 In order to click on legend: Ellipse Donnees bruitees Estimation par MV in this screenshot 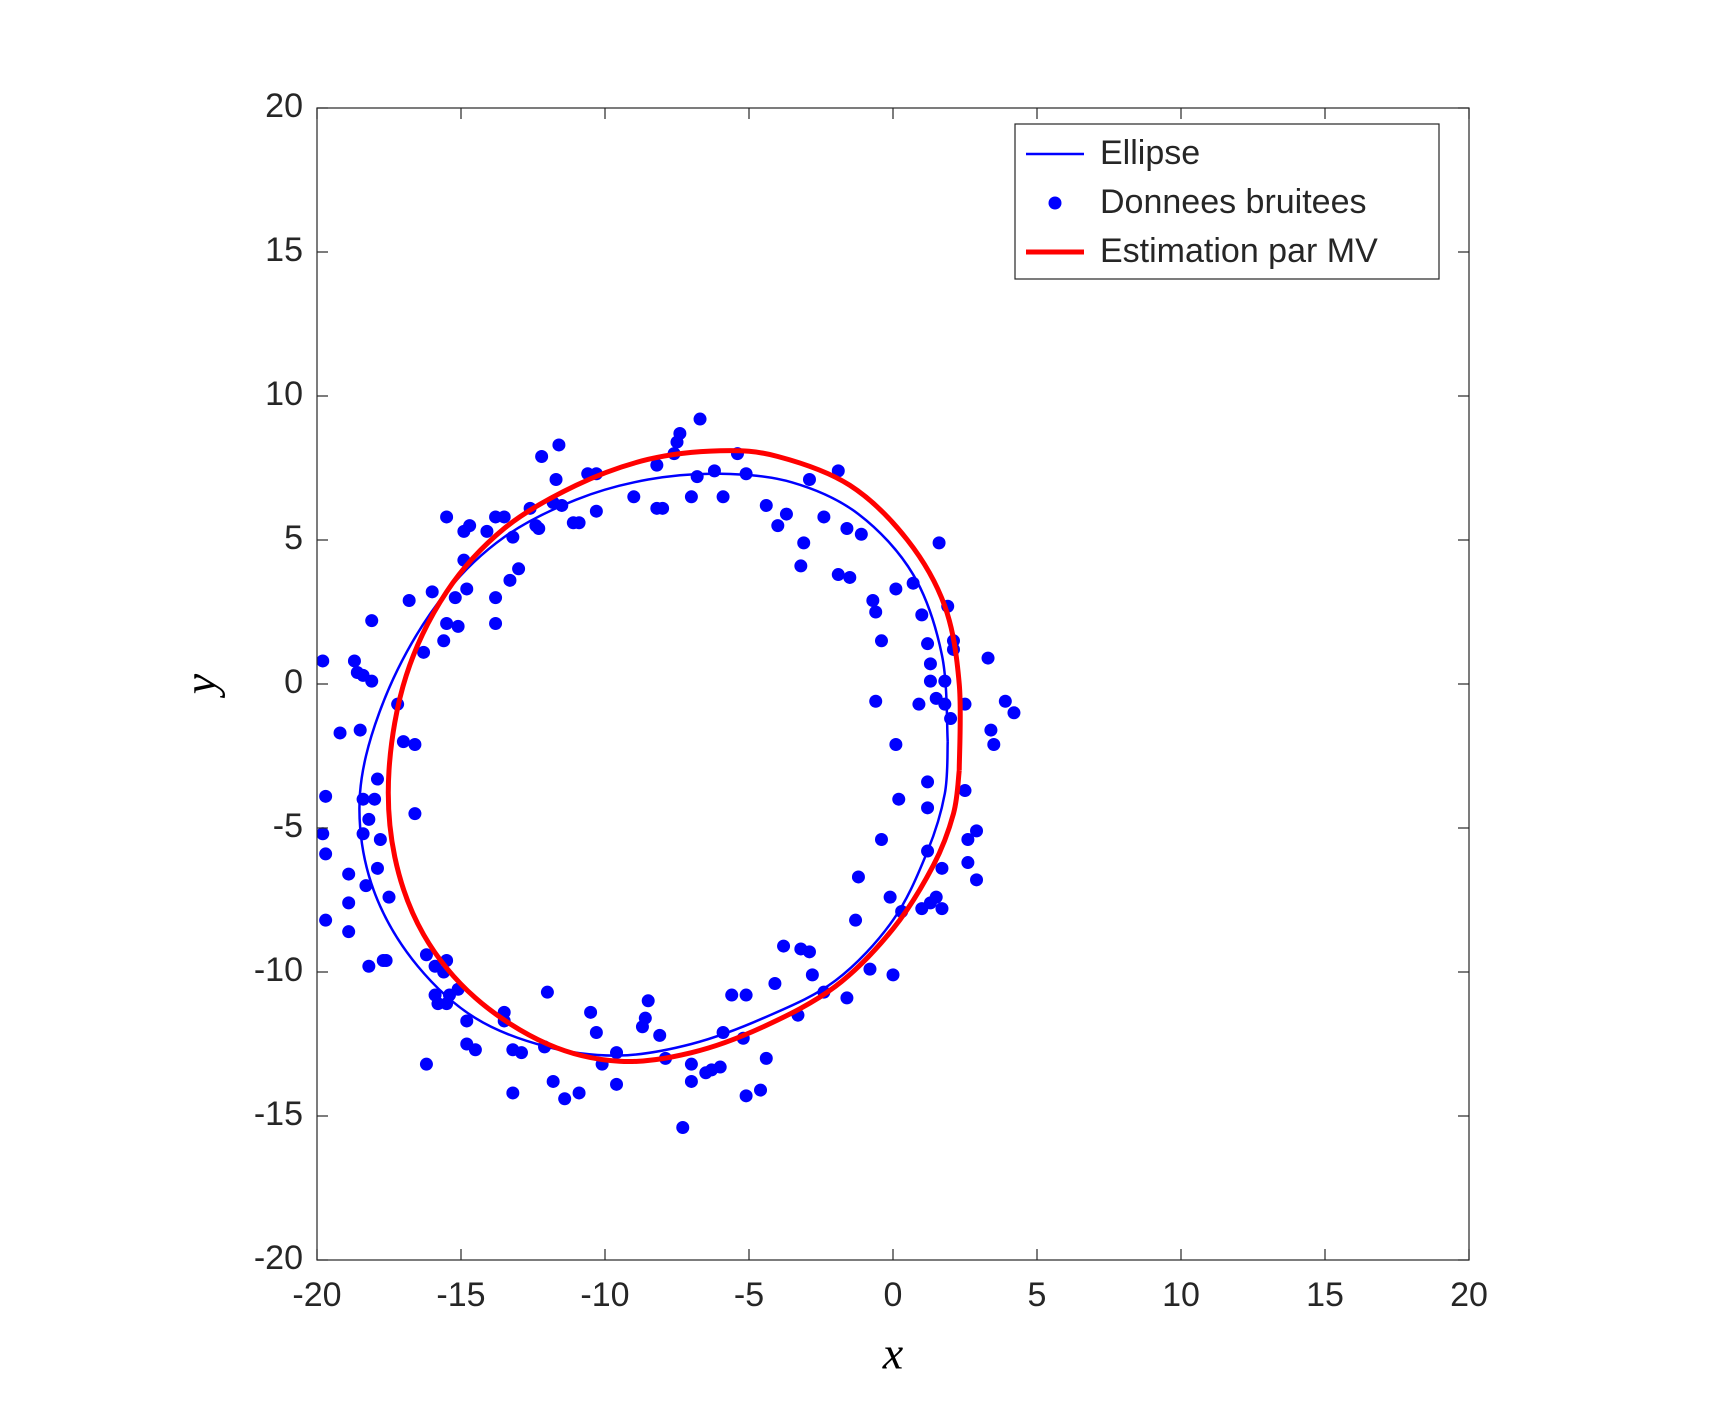, I will do `click(1227, 201)`.